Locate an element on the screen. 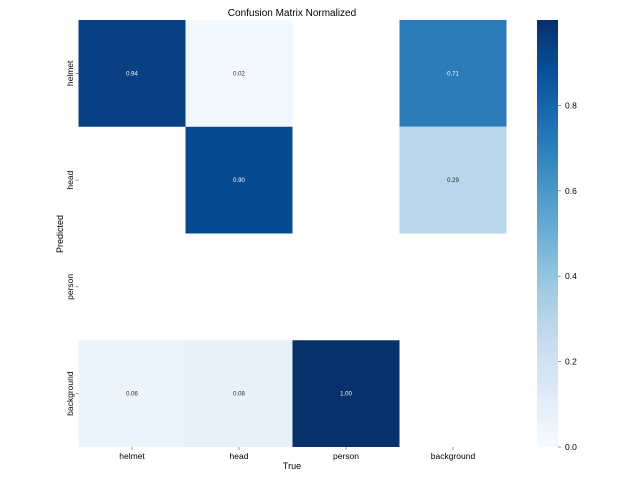 Image resolution: width=640 pixels, height=480 pixels. chart-title: Confusion Matrix Normalized is located at coordinates (292, 13).